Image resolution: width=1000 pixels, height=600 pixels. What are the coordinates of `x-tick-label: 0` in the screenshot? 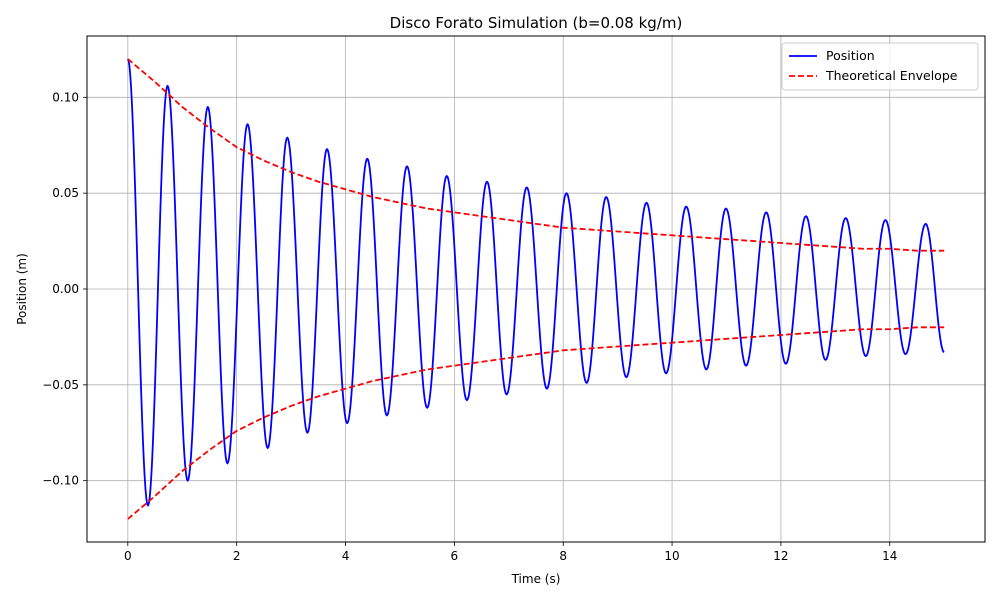 It's located at (128, 556).